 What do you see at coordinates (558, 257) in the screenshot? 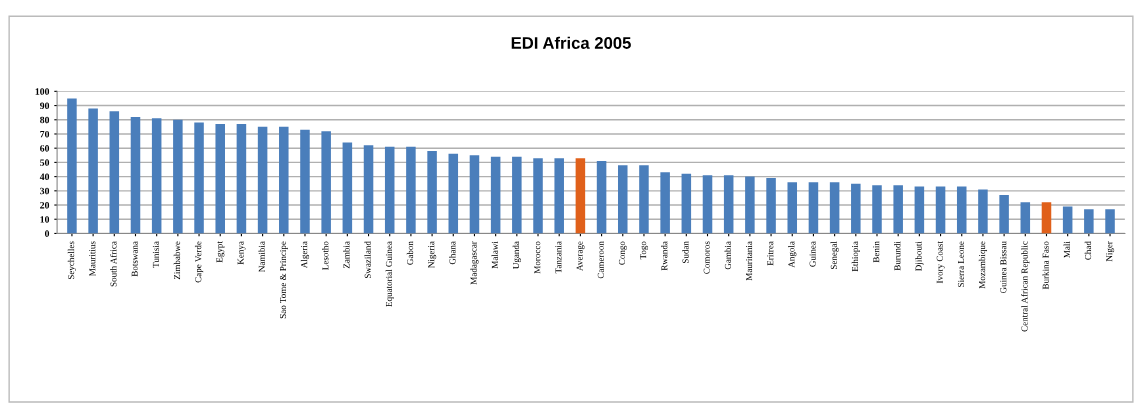
I see `x-tick-label: Tanzania` at bounding box center [558, 257].